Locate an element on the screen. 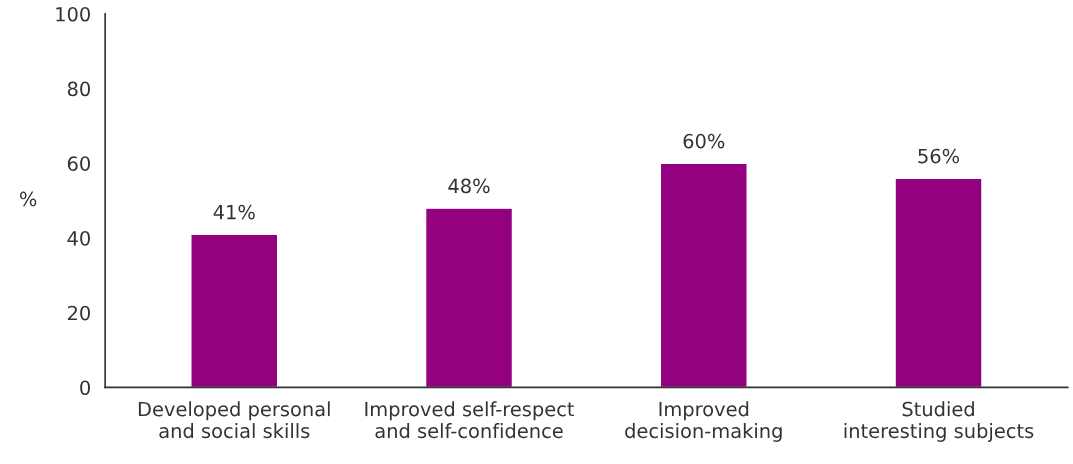 This screenshot has height=464, width=1073. data-label: 41% is located at coordinates (234, 212).